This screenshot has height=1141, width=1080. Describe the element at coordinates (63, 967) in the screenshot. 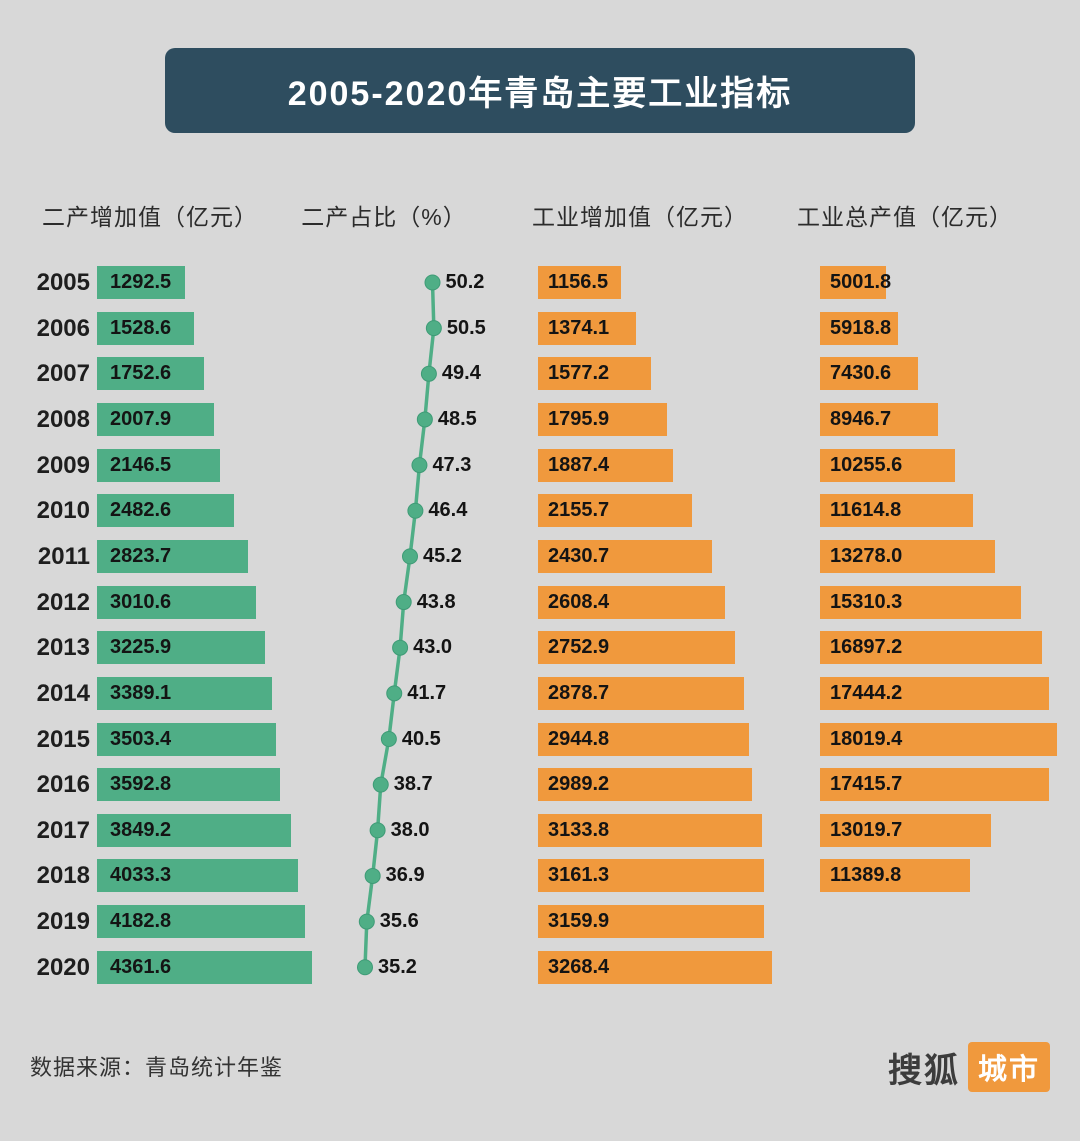

I see `year-label: 2020` at that location.